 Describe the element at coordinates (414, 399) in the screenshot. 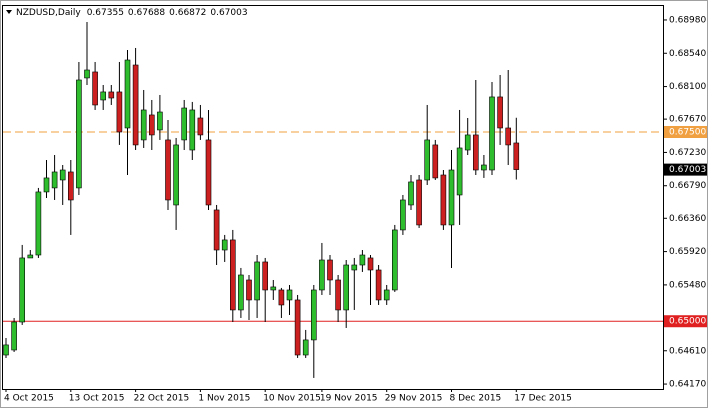

I see `x-tick-label: 29 Nov 2015` at that location.